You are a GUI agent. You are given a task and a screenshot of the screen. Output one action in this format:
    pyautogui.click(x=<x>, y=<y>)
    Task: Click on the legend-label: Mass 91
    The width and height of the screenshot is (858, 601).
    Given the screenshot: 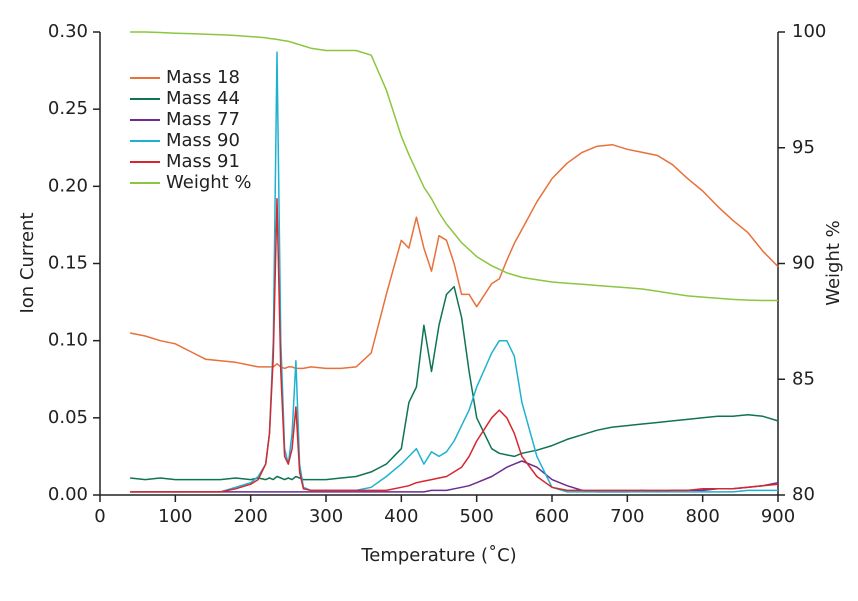 What is the action you would take?
    pyautogui.click(x=203, y=161)
    